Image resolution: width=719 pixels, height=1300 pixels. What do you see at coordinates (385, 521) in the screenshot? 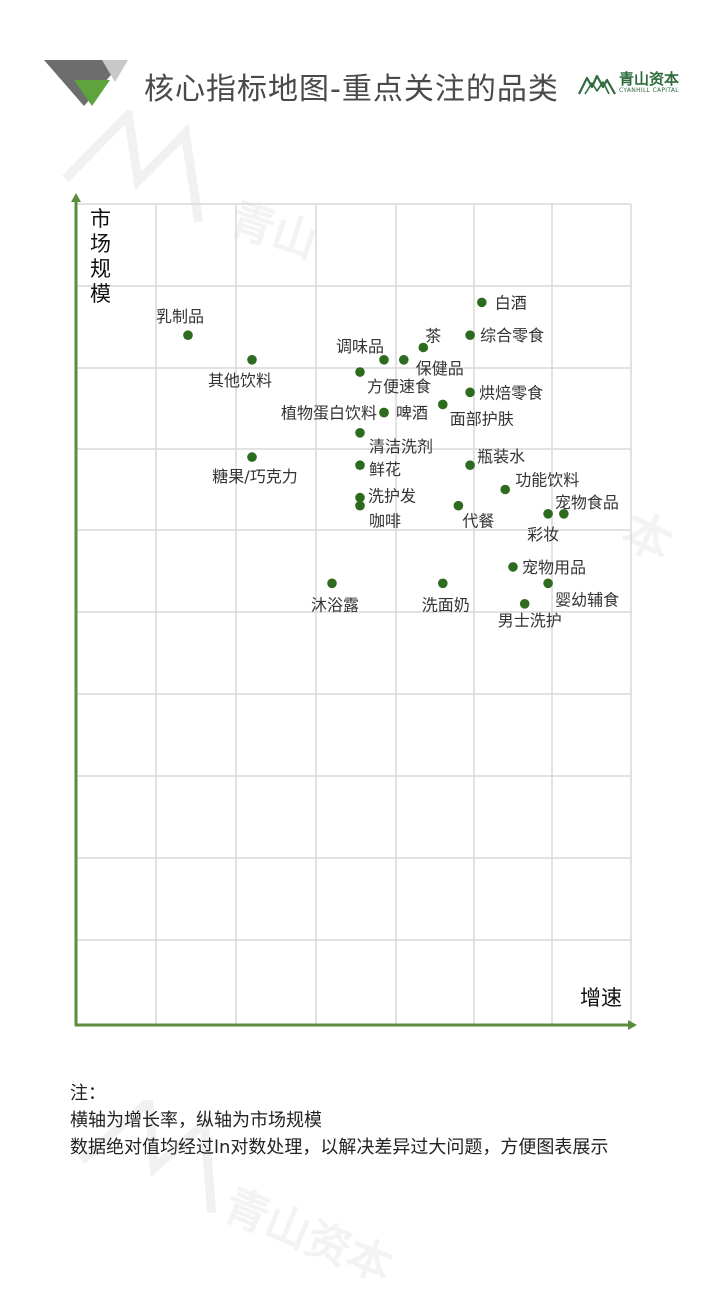
I see `point-label: 咖啡` at bounding box center [385, 521].